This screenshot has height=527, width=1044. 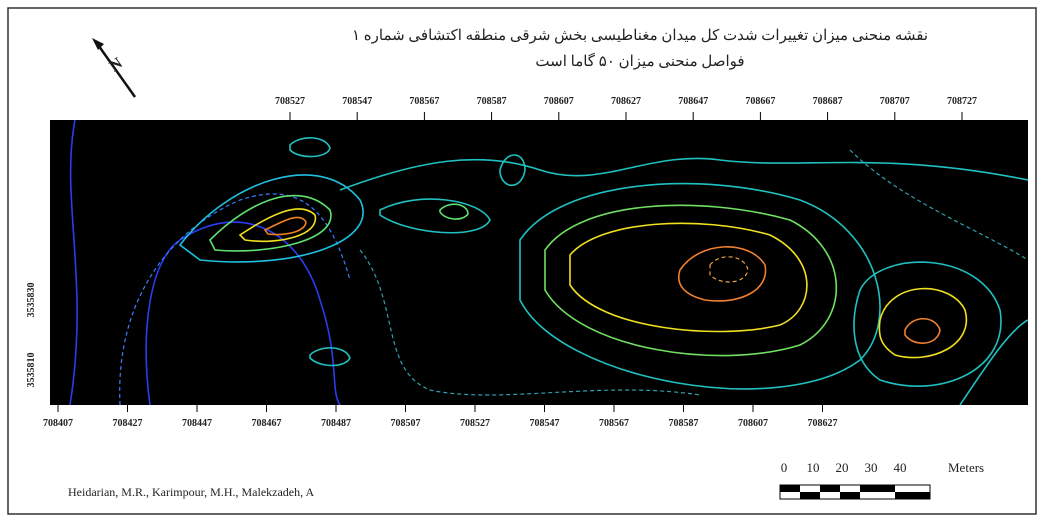 What do you see at coordinates (31, 370) in the screenshot?
I see `left-tick-label: 3535810` at bounding box center [31, 370].